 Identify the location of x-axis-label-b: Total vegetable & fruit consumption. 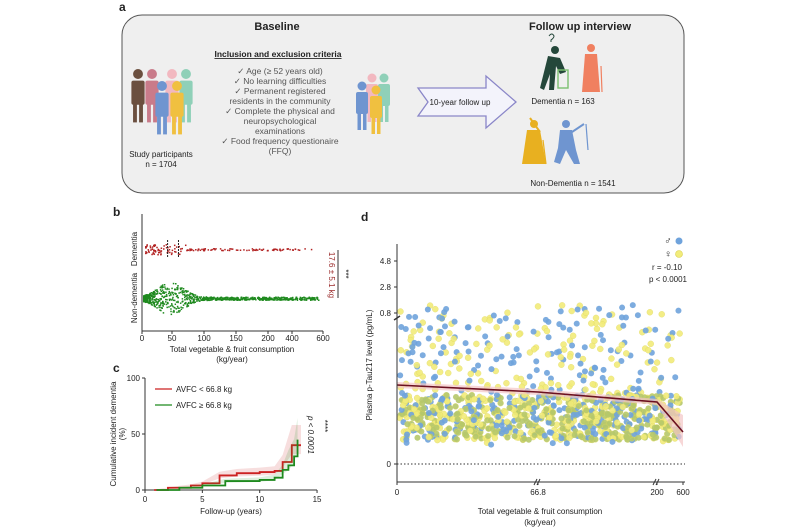
(232, 349).